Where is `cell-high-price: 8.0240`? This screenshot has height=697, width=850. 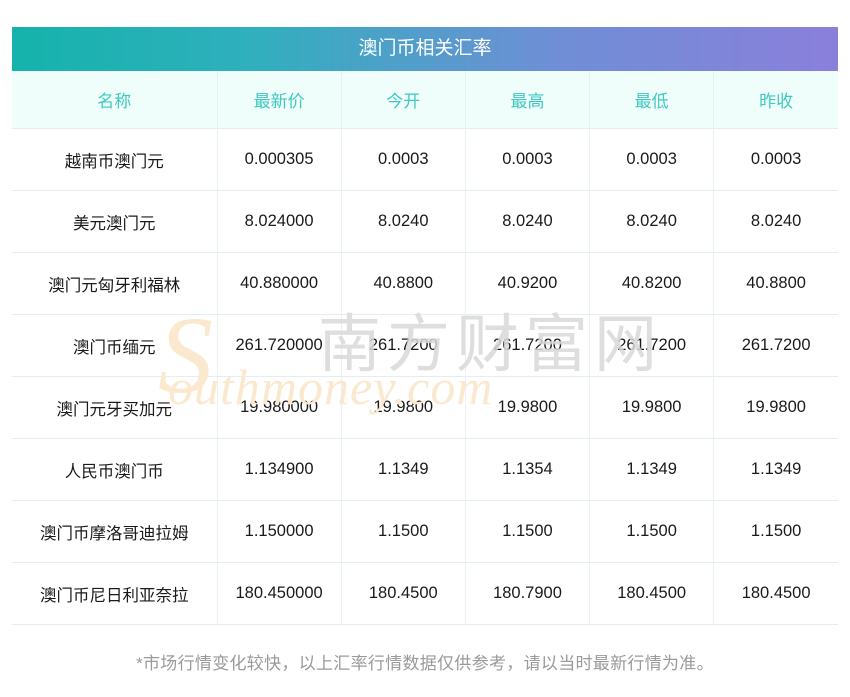 cell-high-price: 8.0240 is located at coordinates (528, 221).